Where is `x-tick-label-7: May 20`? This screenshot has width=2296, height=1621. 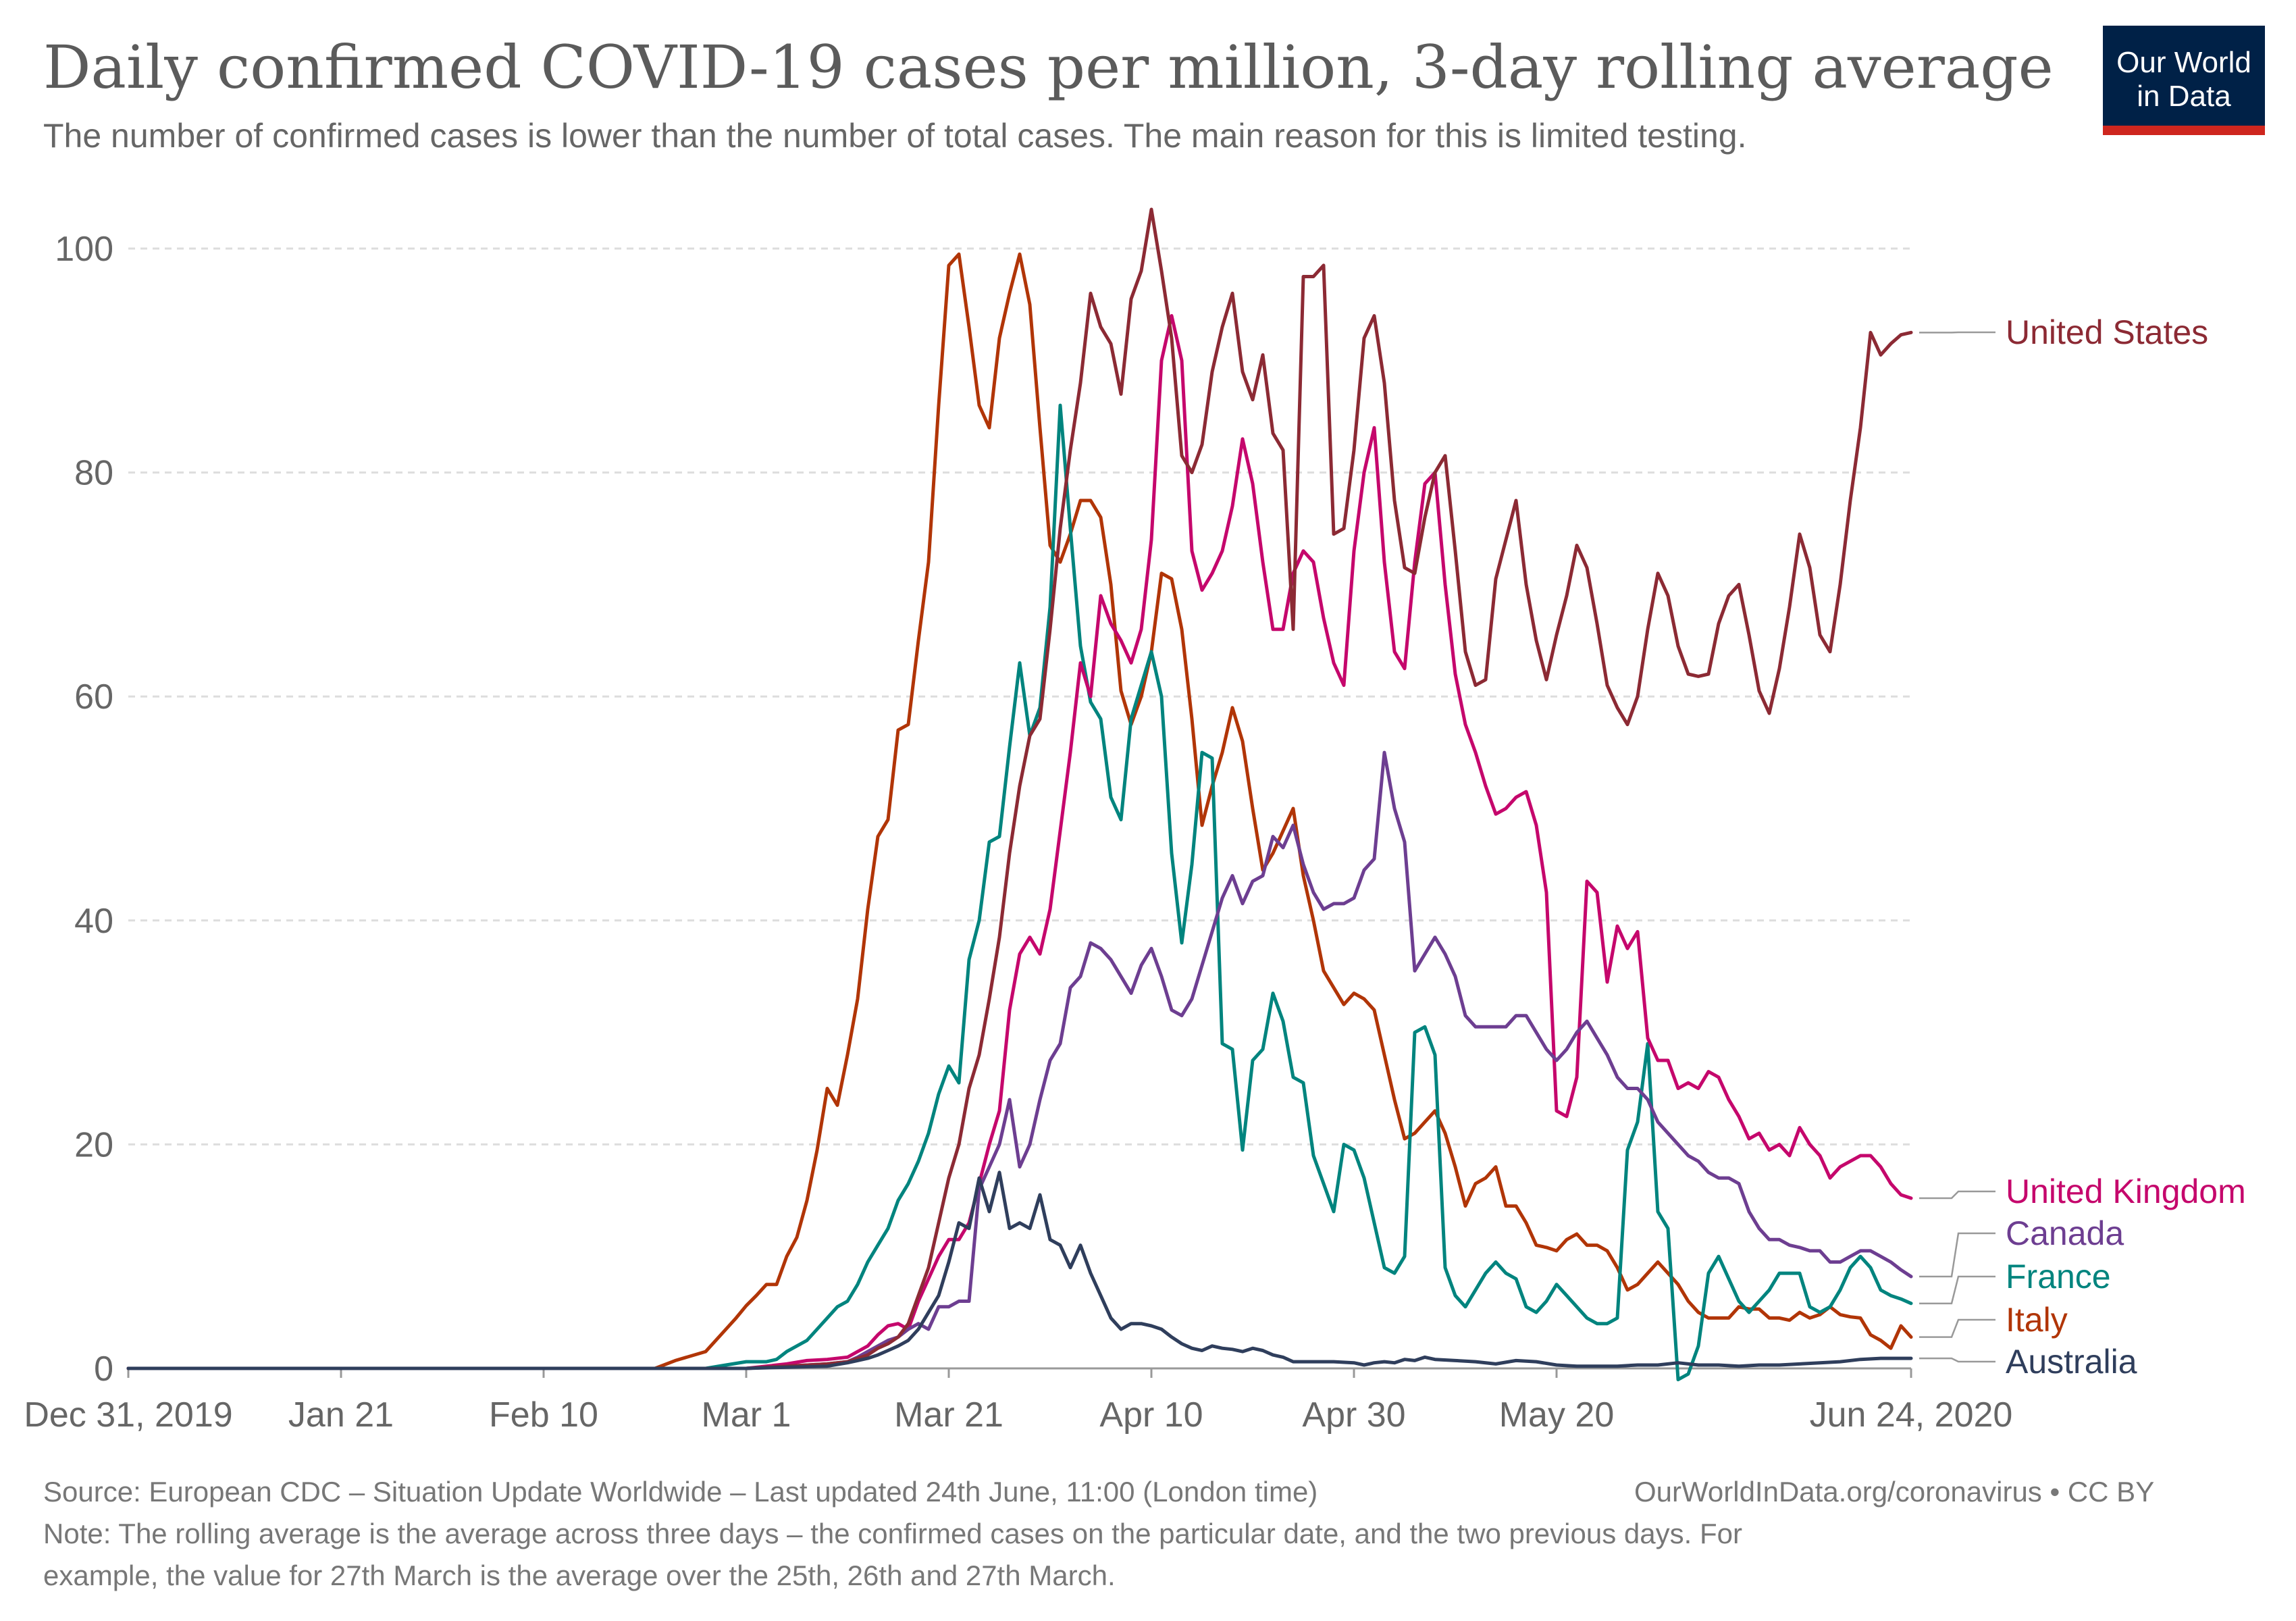
x-tick-label-7: May 20 is located at coordinates (1557, 1415).